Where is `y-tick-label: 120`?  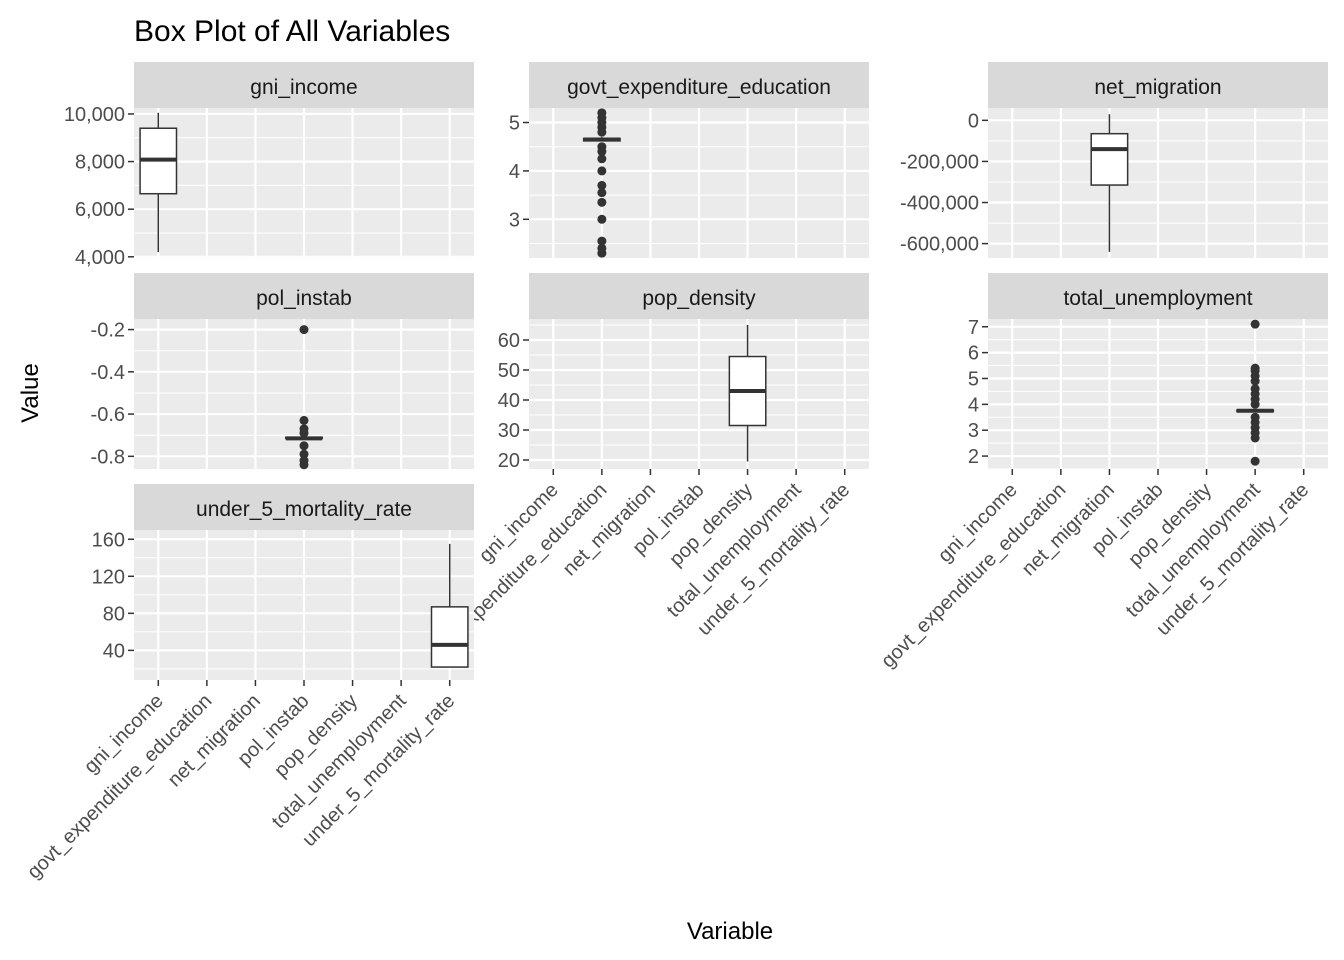 y-tick-label: 120 is located at coordinates (108, 577).